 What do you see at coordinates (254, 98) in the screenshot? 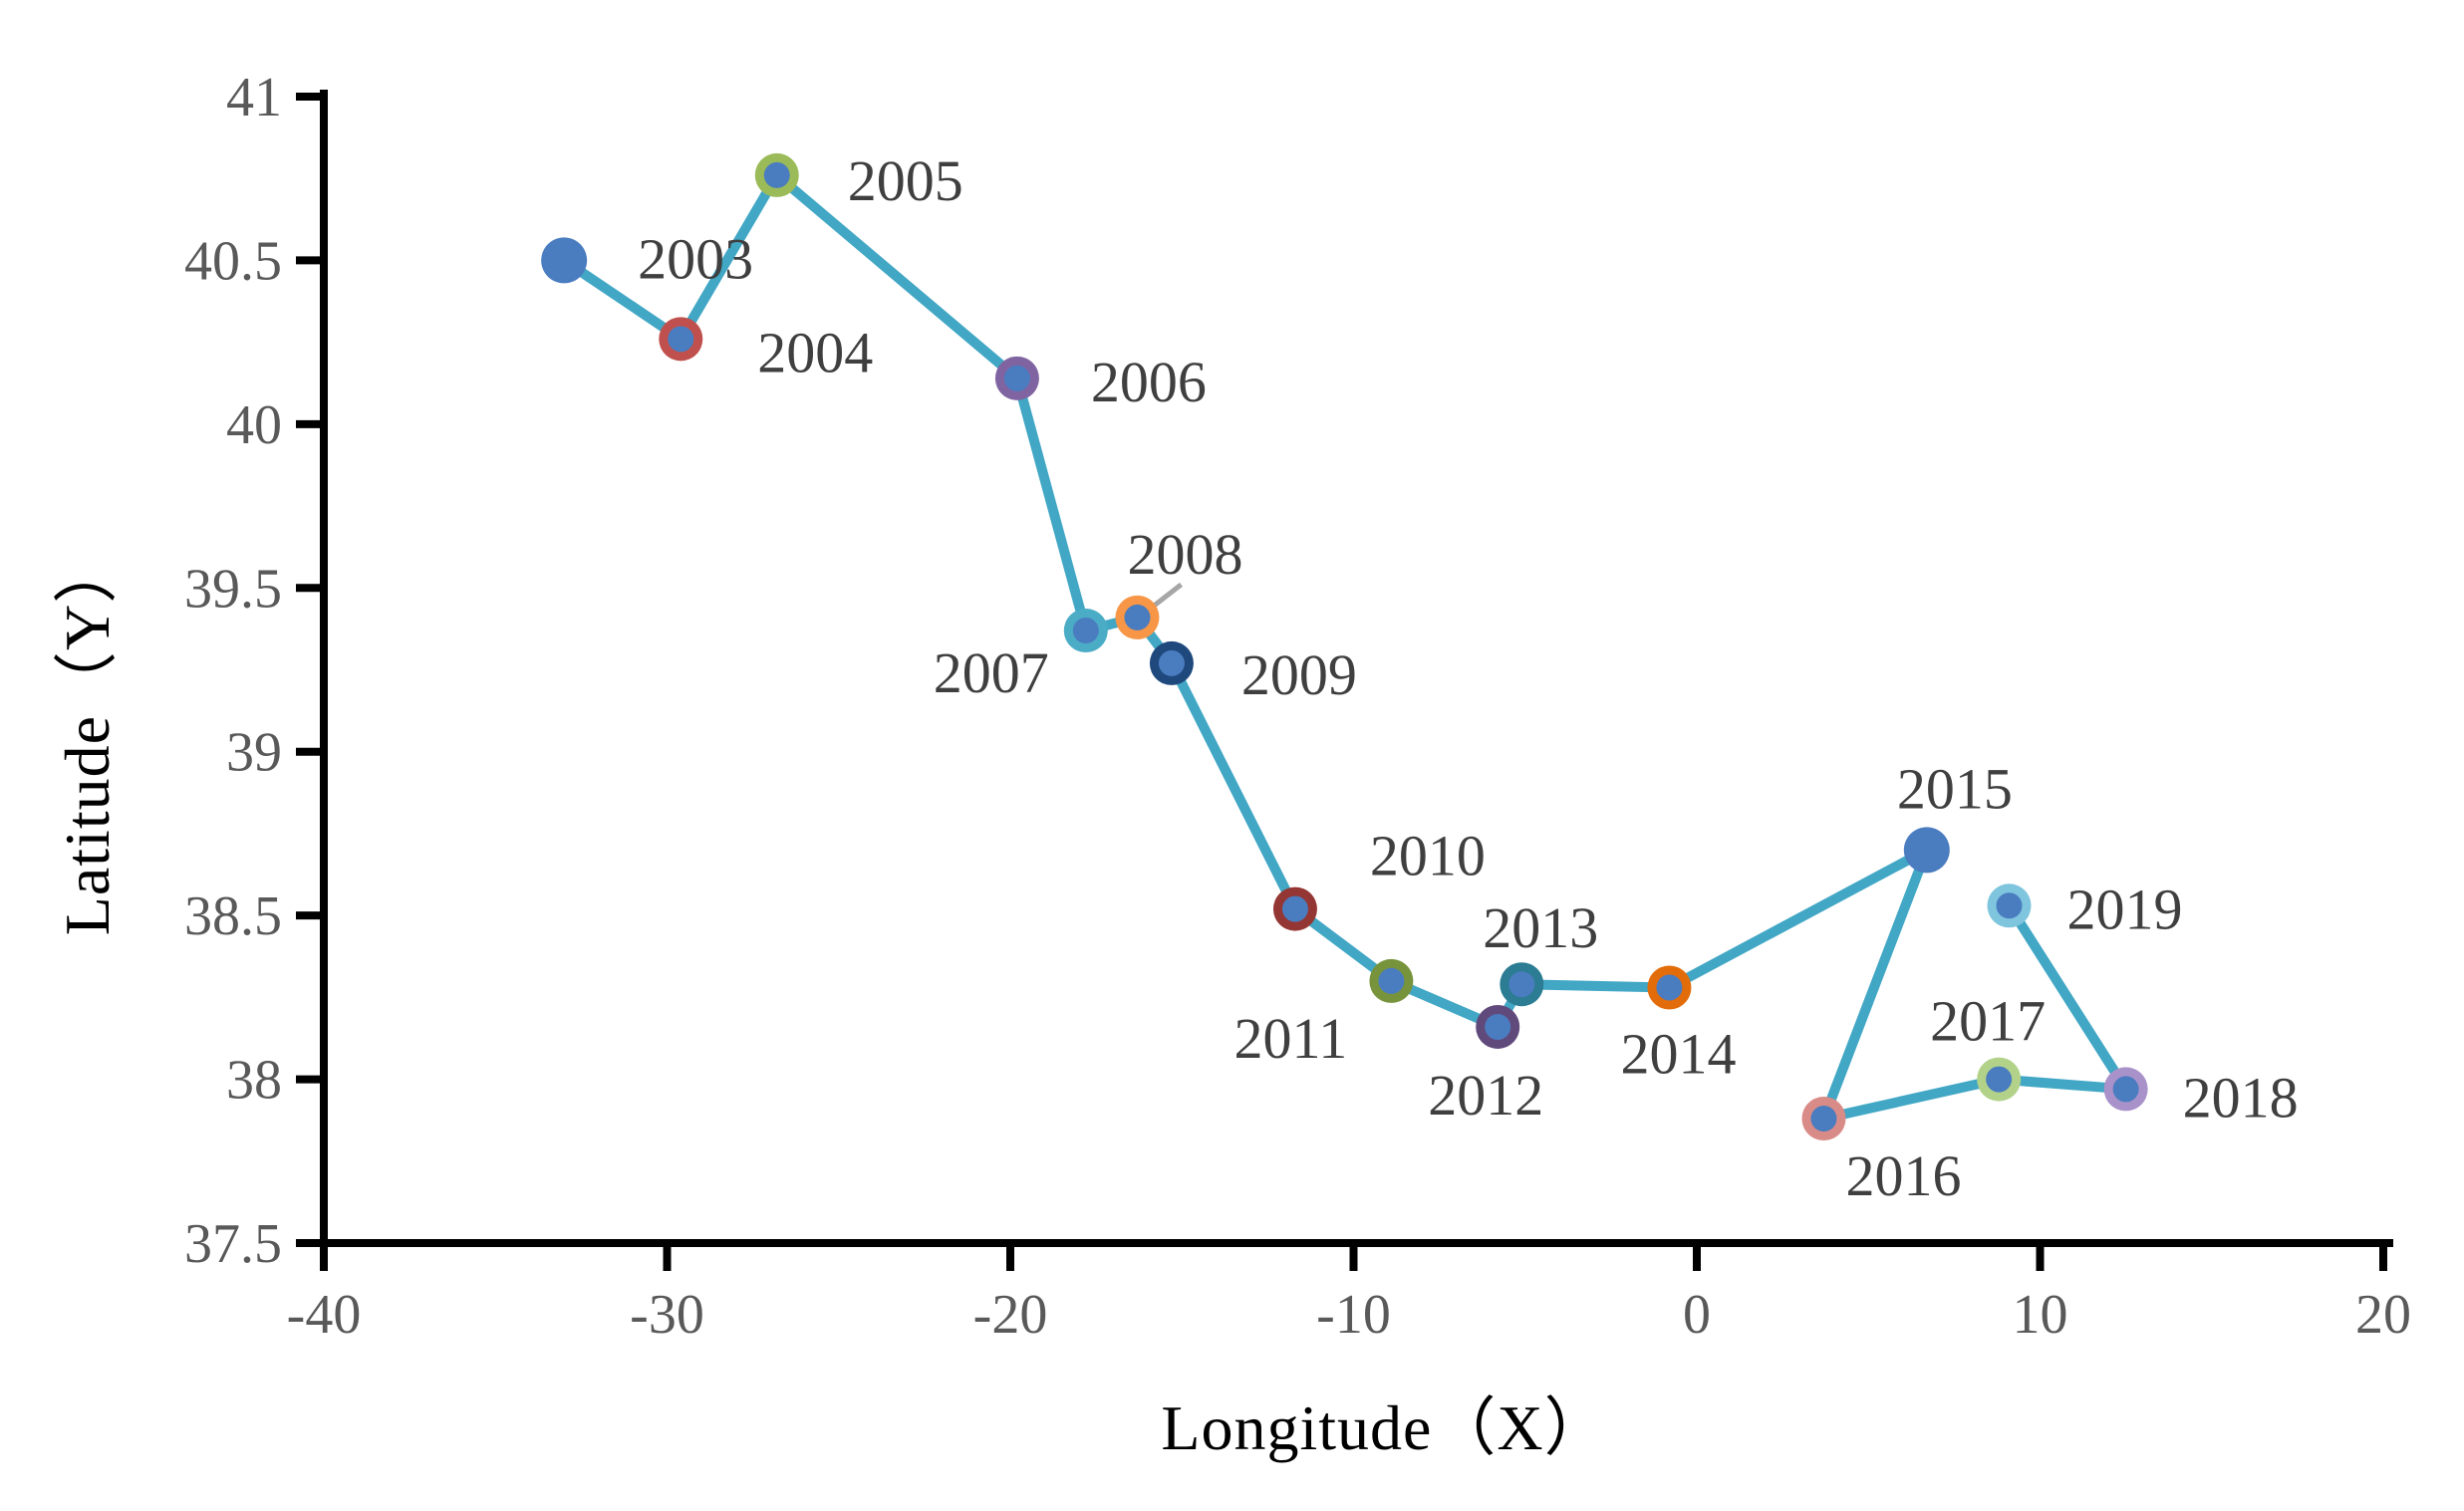
I see `y-tick-label: 41` at bounding box center [254, 98].